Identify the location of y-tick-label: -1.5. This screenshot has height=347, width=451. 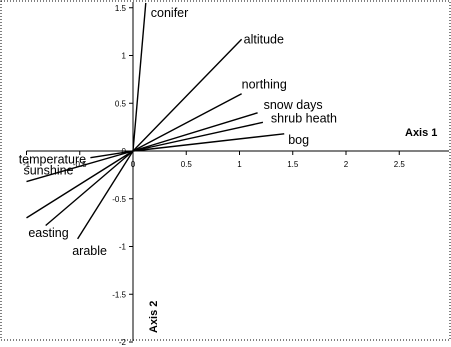
(119, 294).